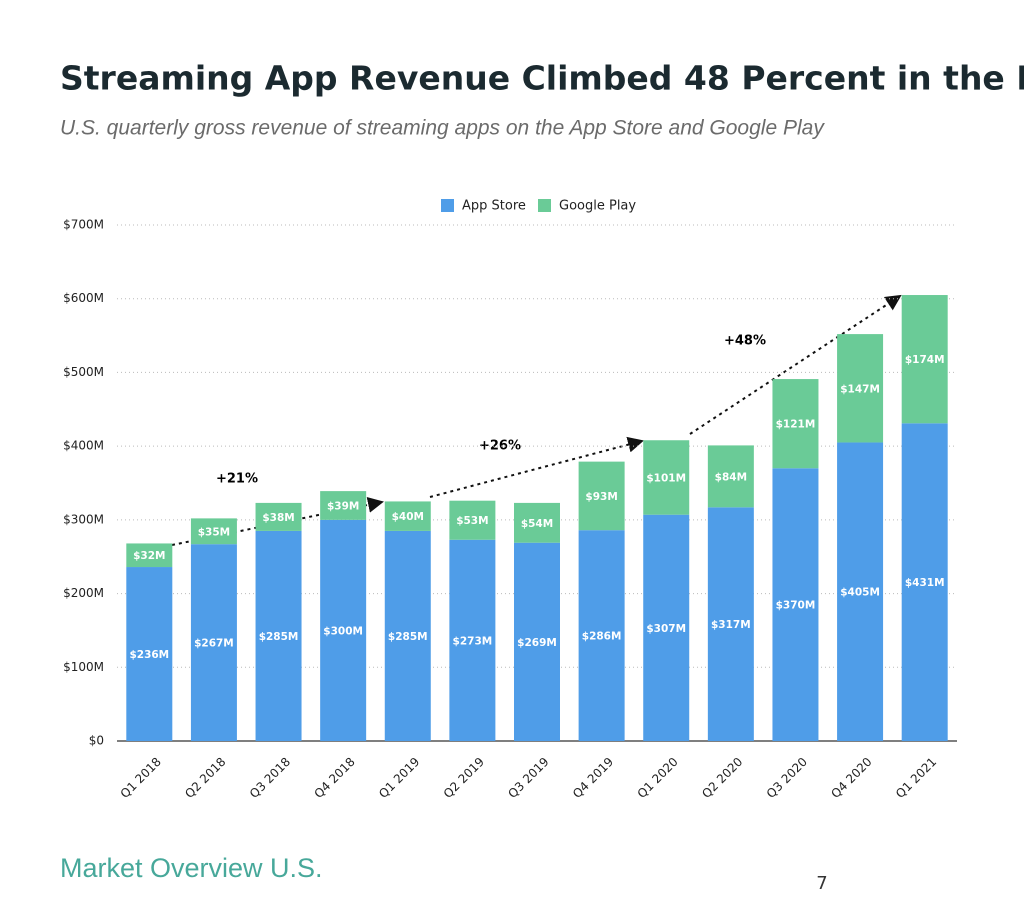 The width and height of the screenshot is (1024, 898). Describe the element at coordinates (593, 778) in the screenshot. I see `x-tick-label: Q4 2019` at that location.